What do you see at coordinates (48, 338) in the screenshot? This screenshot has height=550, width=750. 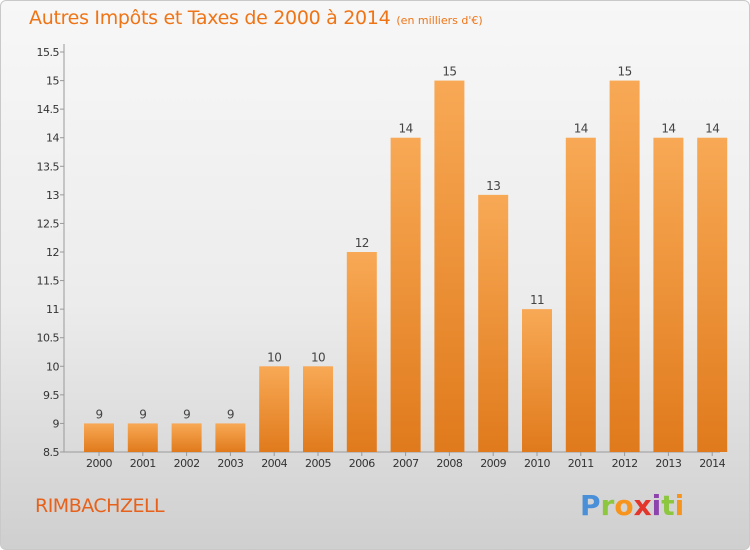 I see `y-tick-label: 10.5` at bounding box center [48, 338].